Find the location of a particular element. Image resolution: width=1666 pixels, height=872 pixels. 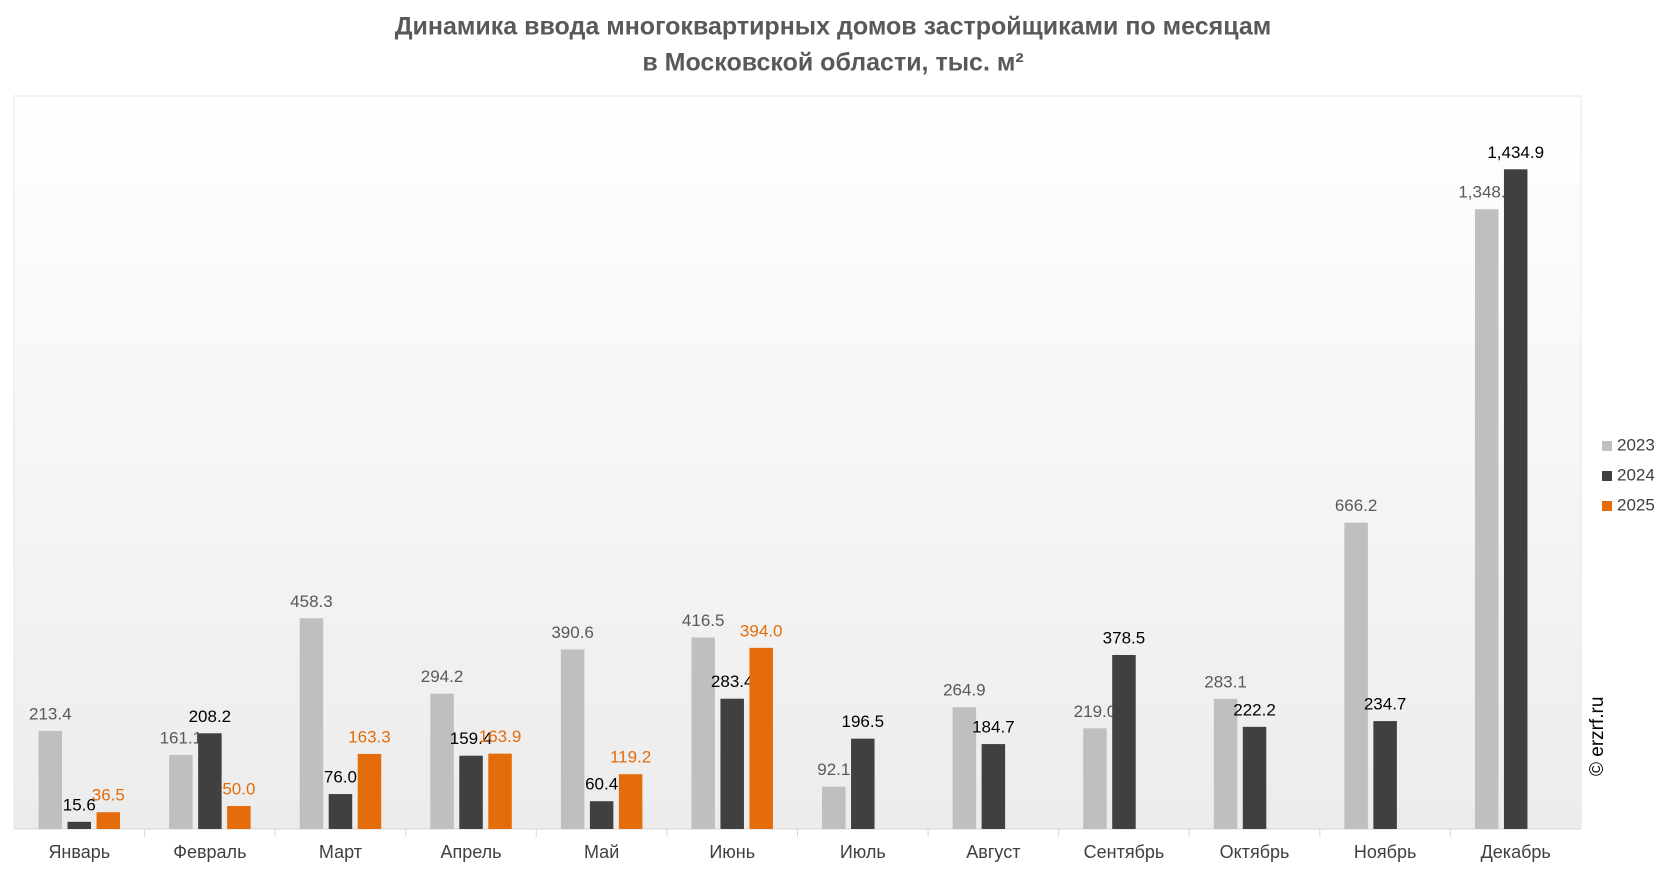

x-tick-label: Декабрь is located at coordinates (1516, 852).